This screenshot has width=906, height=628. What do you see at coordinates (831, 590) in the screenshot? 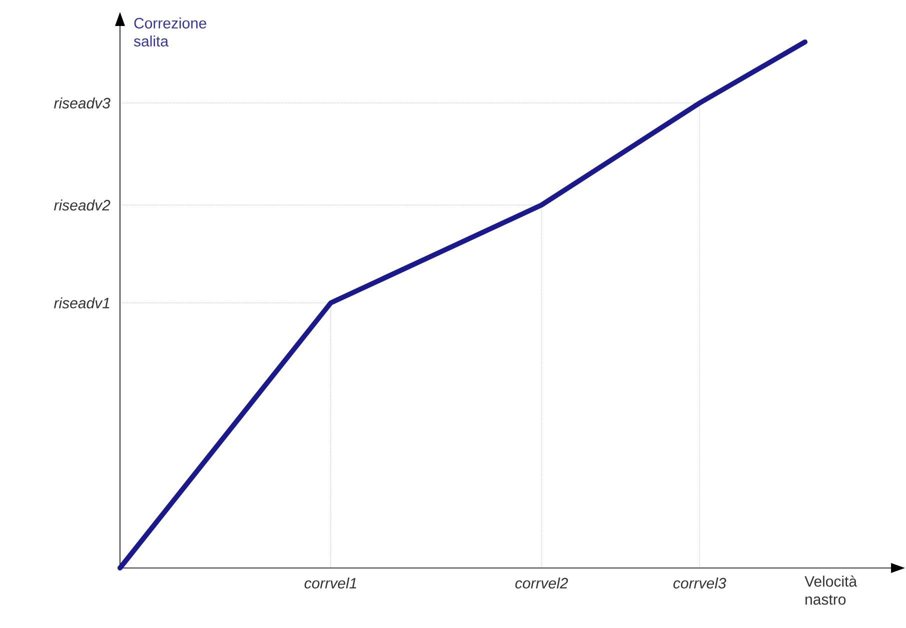
I see `x-axis-title: Velocità nastro` at bounding box center [831, 590].